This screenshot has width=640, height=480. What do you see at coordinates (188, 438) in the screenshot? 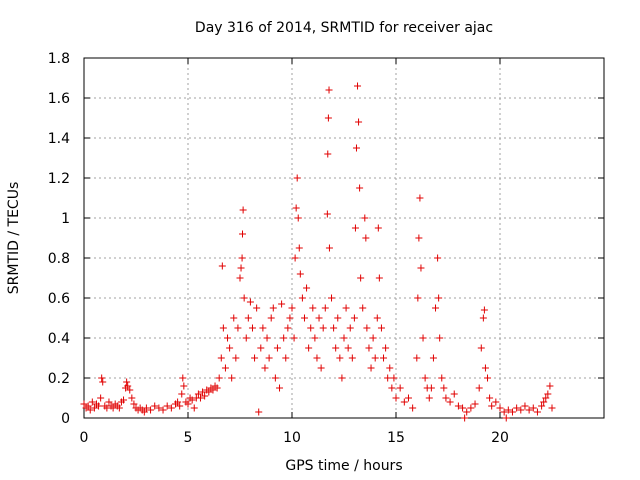
I see `x-tick-label: 5` at bounding box center [188, 438].